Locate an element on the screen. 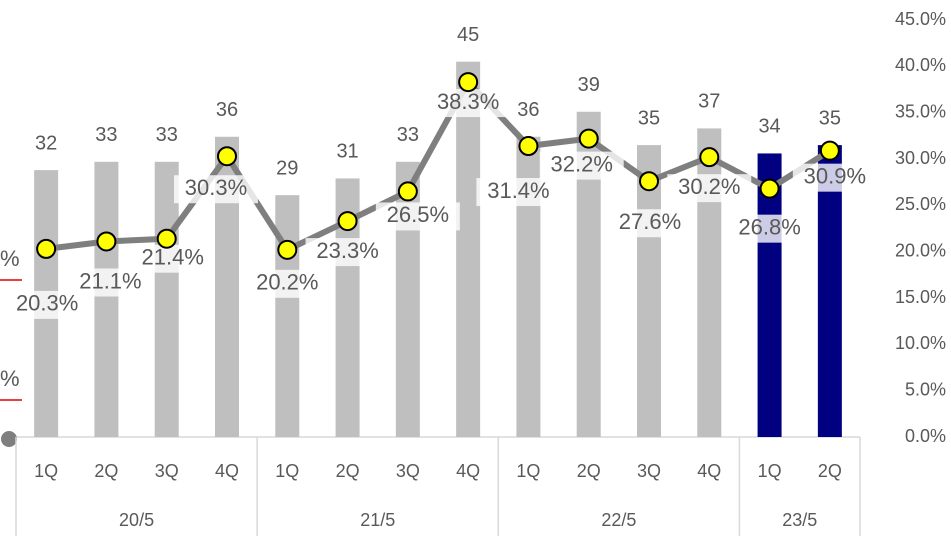 The image size is (951, 536). y2-tick-label: 30.0% is located at coordinates (920, 158).